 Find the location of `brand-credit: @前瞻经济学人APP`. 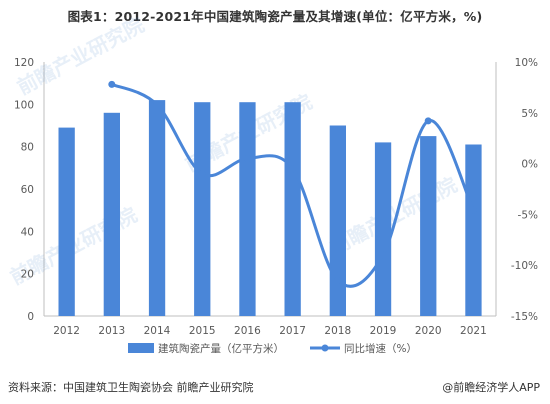

brand-credit: @前瞻经济学人APP is located at coordinates (491, 387).